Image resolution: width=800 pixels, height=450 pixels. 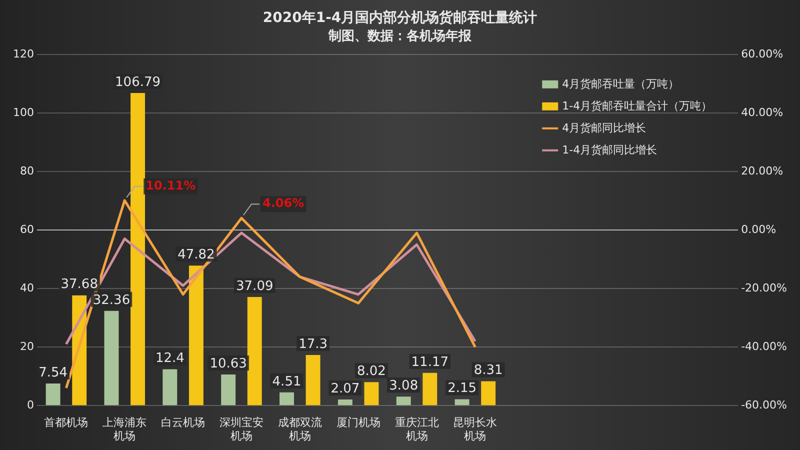 I want to click on x-tick-label: 深圳宝安机场, so click(x=241, y=429).